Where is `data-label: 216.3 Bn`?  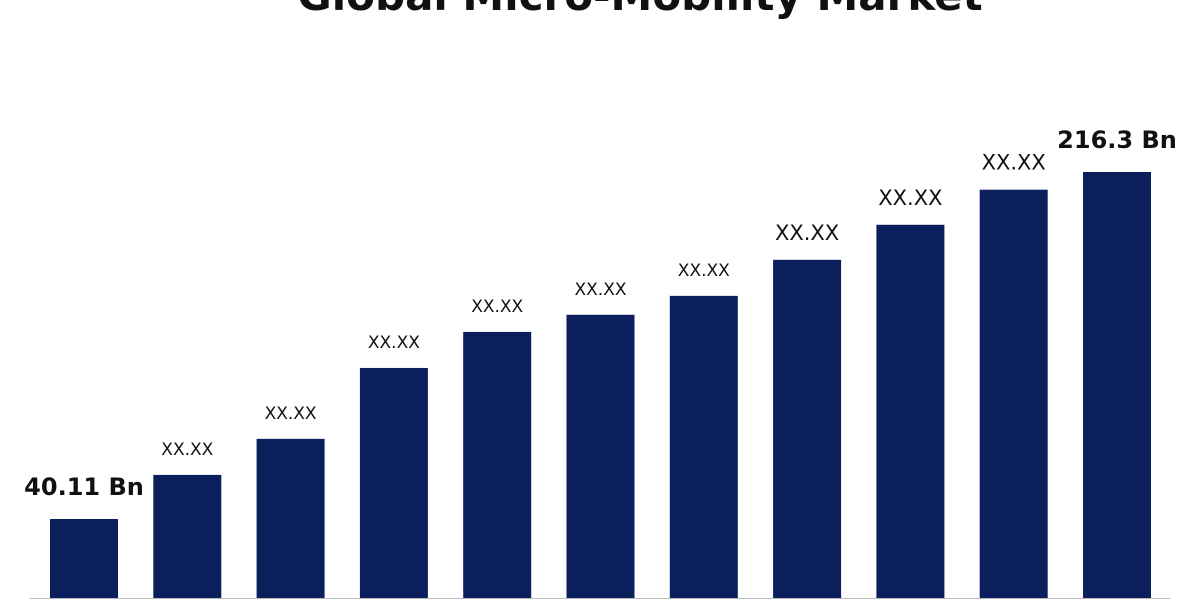 data-label: 216.3 Bn is located at coordinates (1117, 140).